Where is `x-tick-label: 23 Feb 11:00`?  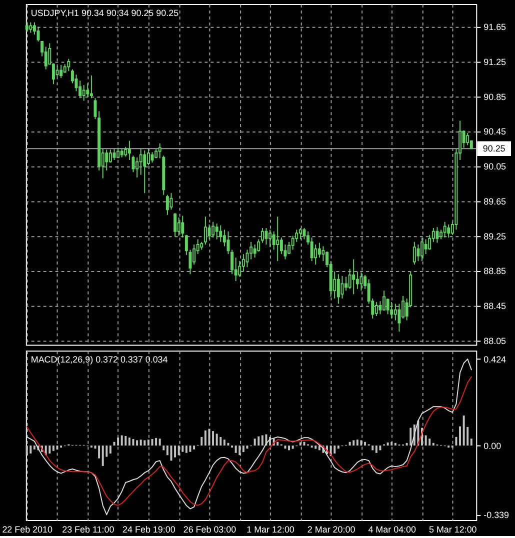 x-tick-label: 23 Feb 11:00 is located at coordinates (88, 529).